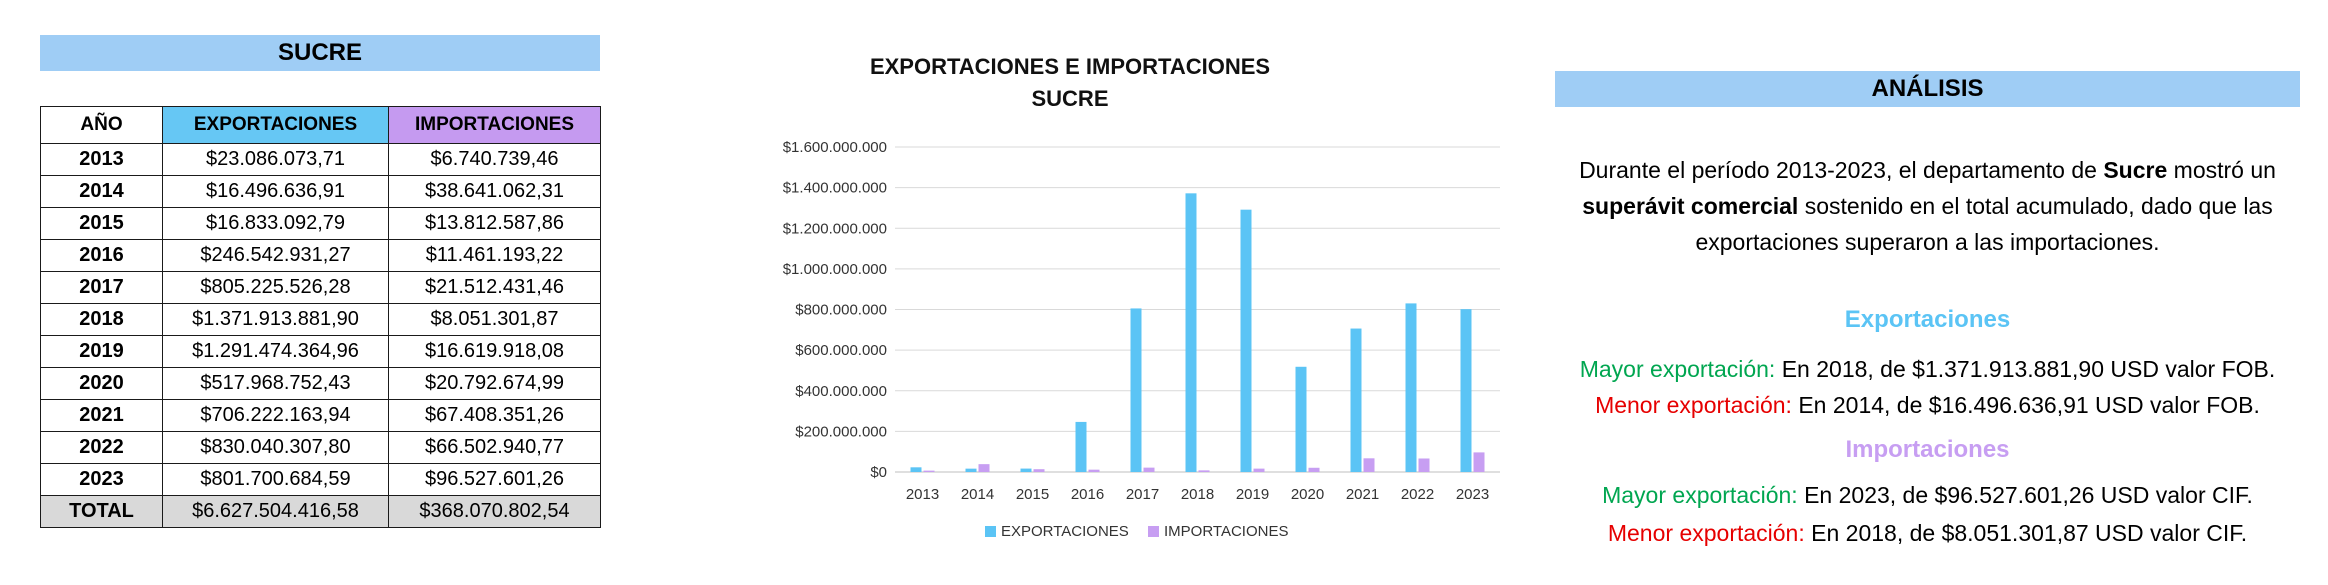 The image size is (2328, 585). I want to click on y-tick-label: $1.600.000.000, so click(835, 147).